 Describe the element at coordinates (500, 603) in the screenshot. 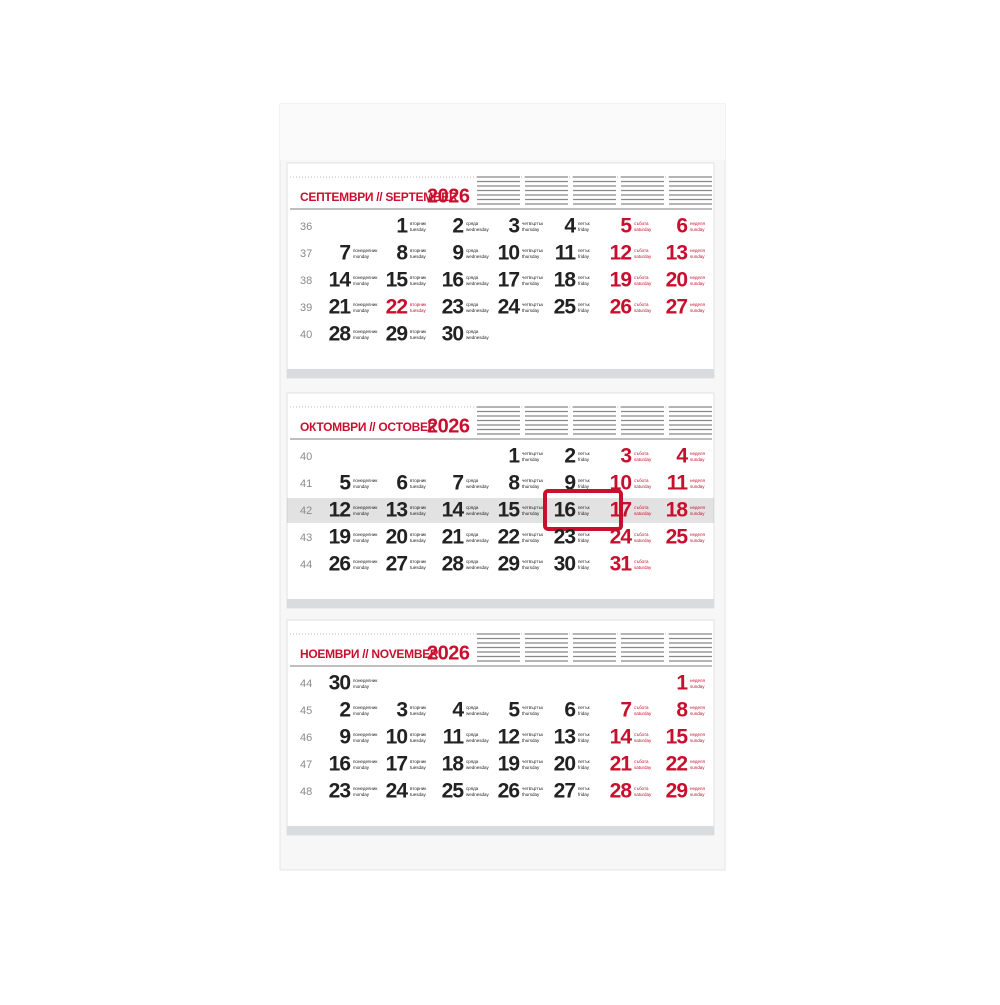

I see `panel-shadow` at that location.